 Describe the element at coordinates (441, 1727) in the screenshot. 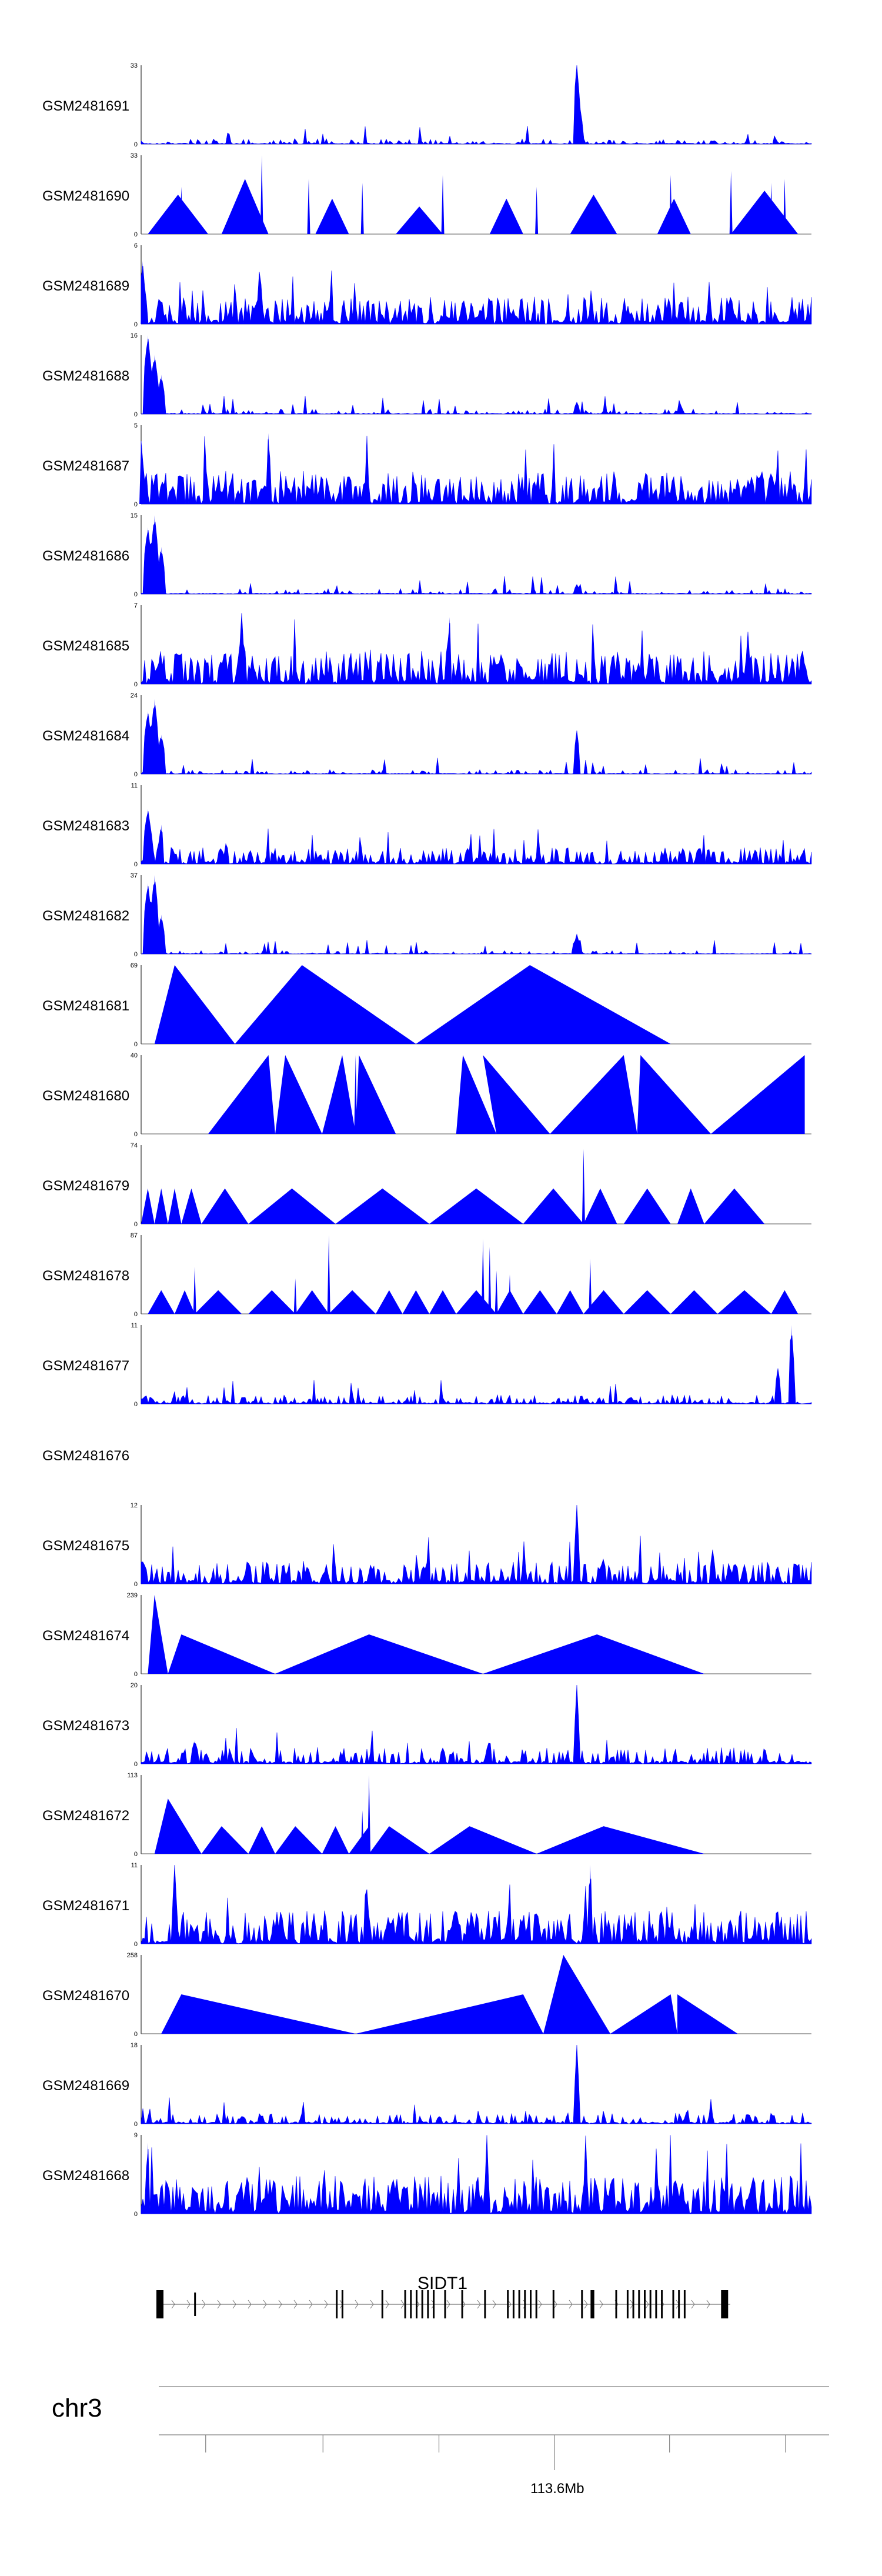

I see `track-GSM2481673: GSM2481673 20 0` at that location.